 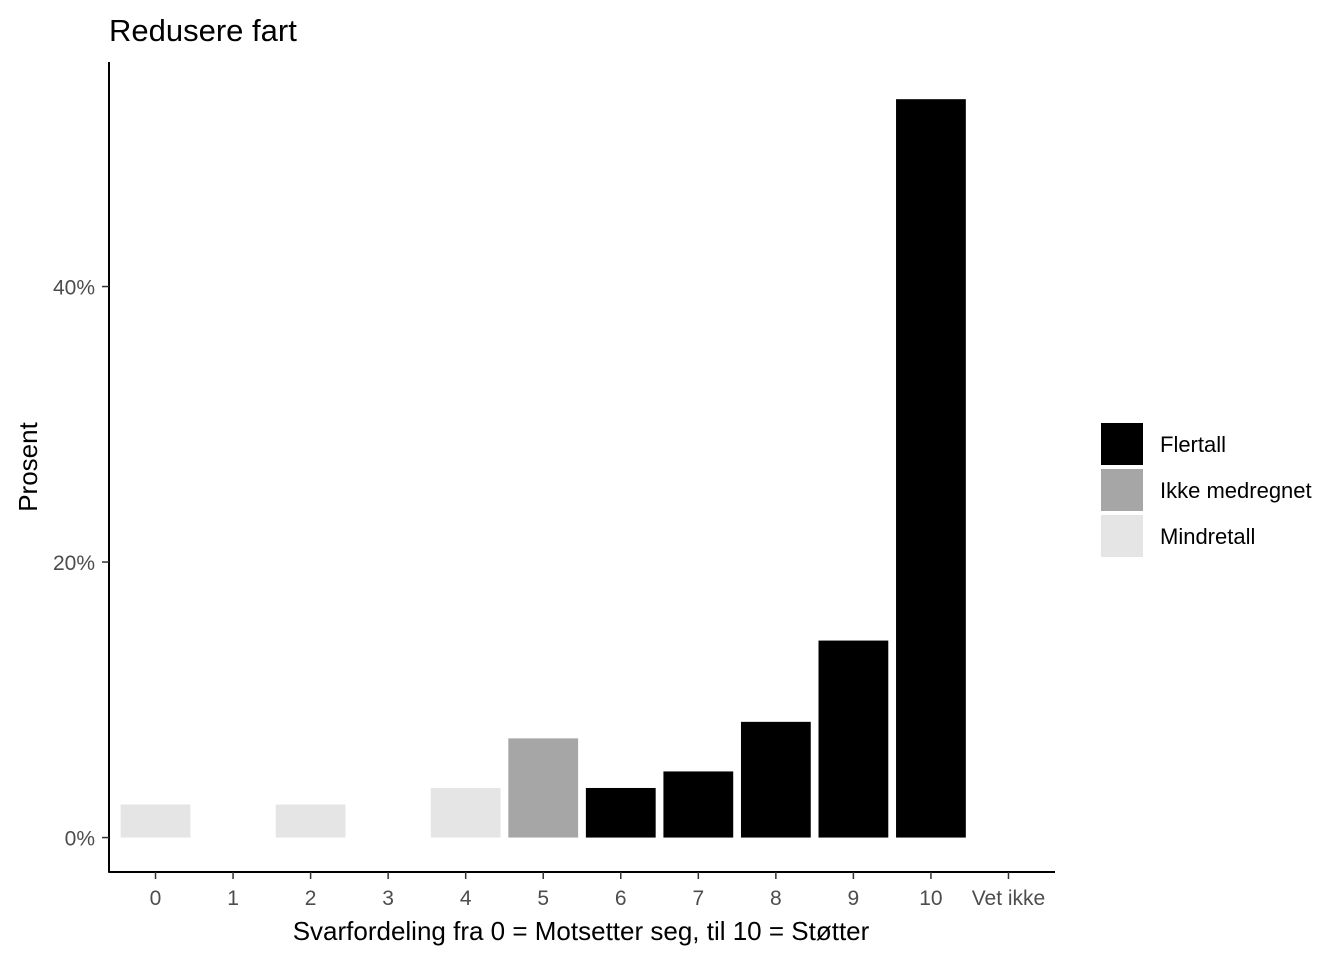 What do you see at coordinates (74, 288) in the screenshot?
I see `y-tick-label: 40%` at bounding box center [74, 288].